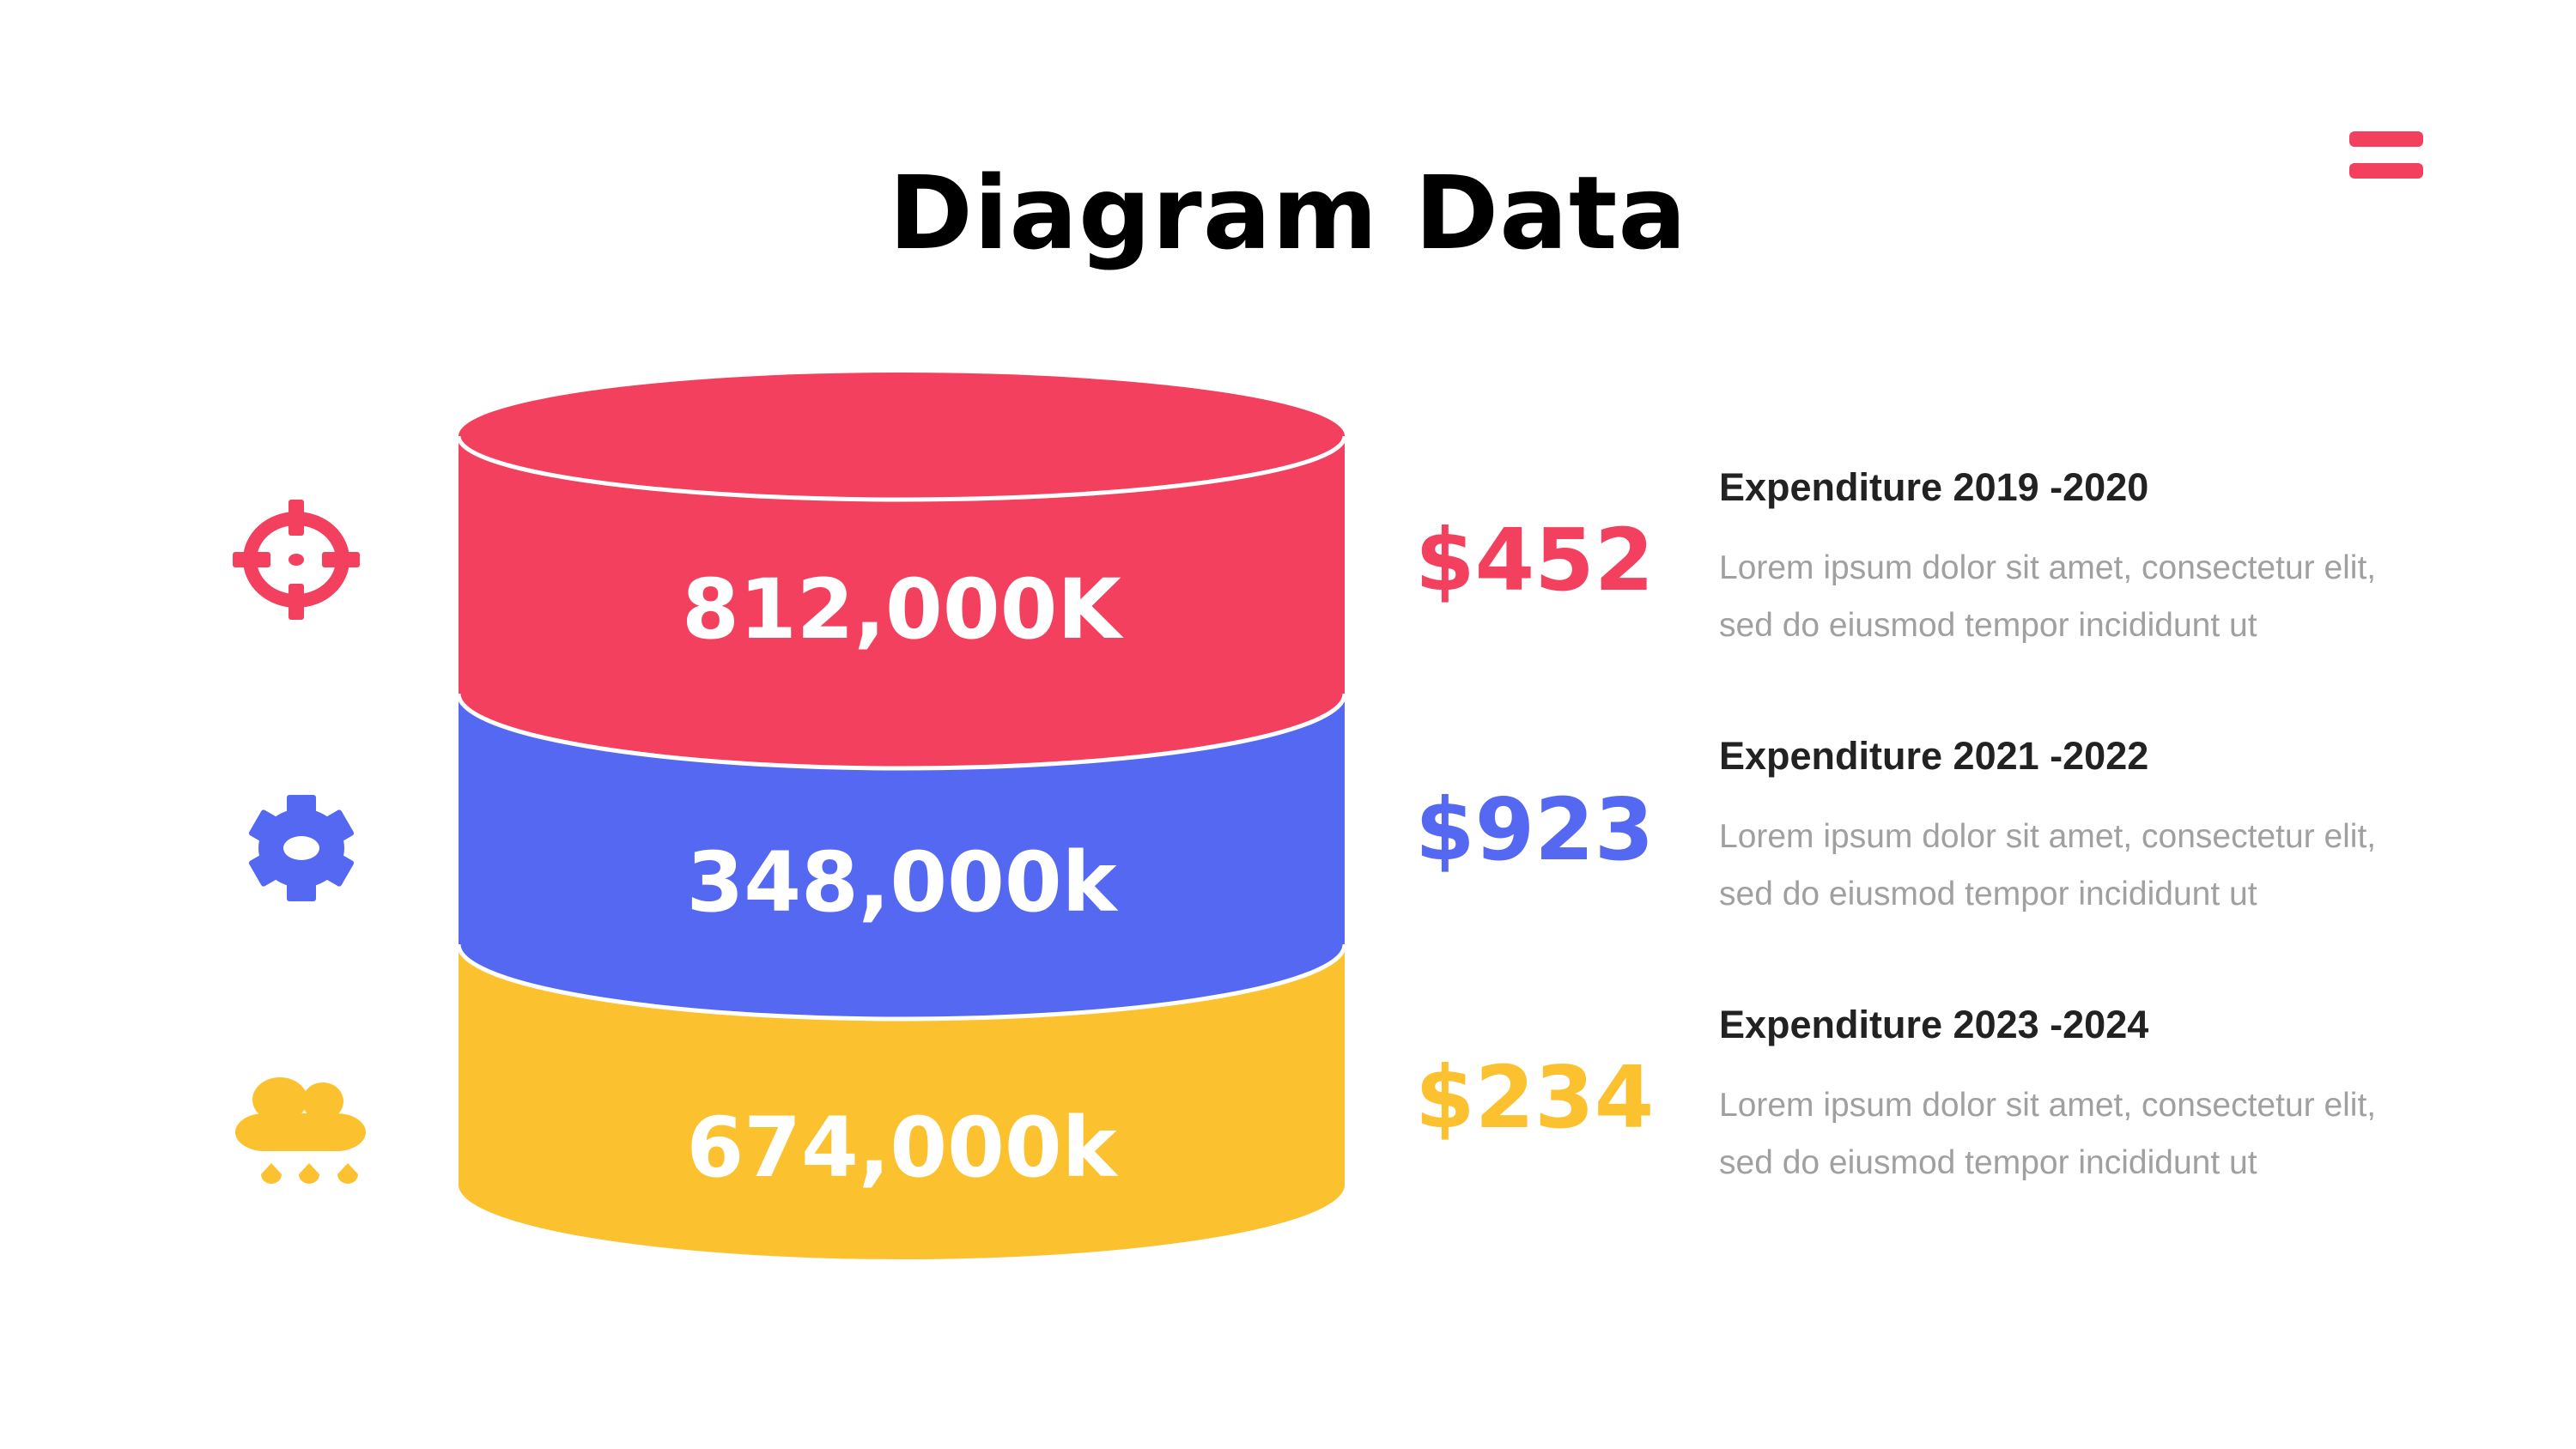 This screenshot has width=2576, height=1449. I want to click on cylinder-segment-yellow, so click(902, 1101).